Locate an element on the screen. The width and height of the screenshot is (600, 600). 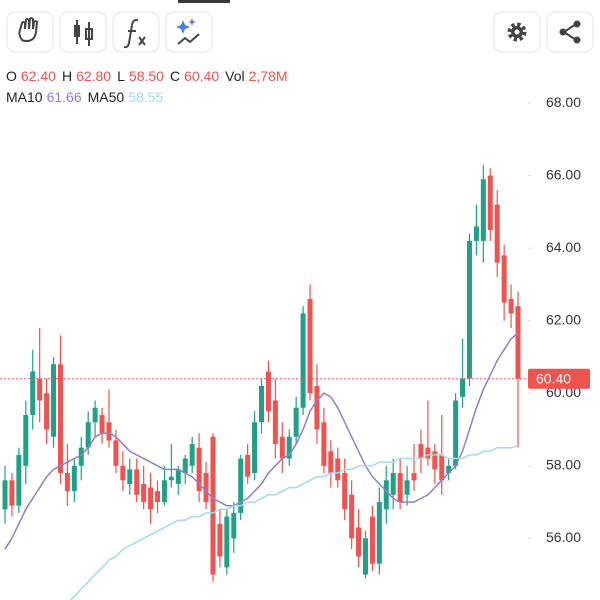
ohlc-value: 62.80 is located at coordinates (93, 76).